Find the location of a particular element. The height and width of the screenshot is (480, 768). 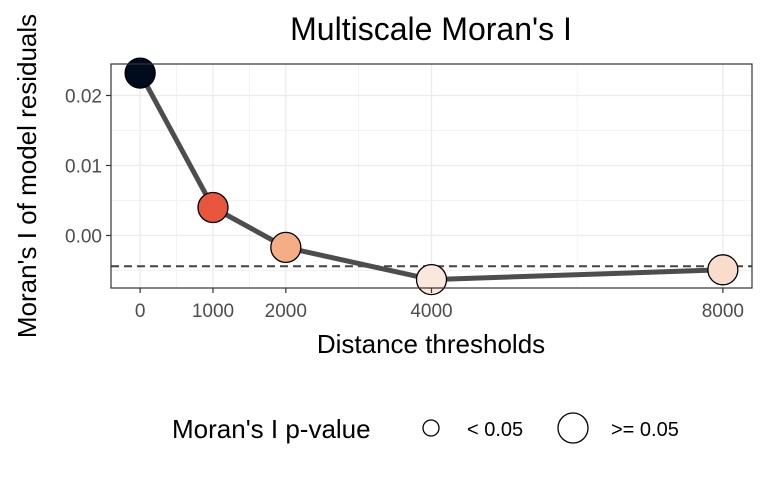

legend-label-small: < 0.05 is located at coordinates (495, 430).